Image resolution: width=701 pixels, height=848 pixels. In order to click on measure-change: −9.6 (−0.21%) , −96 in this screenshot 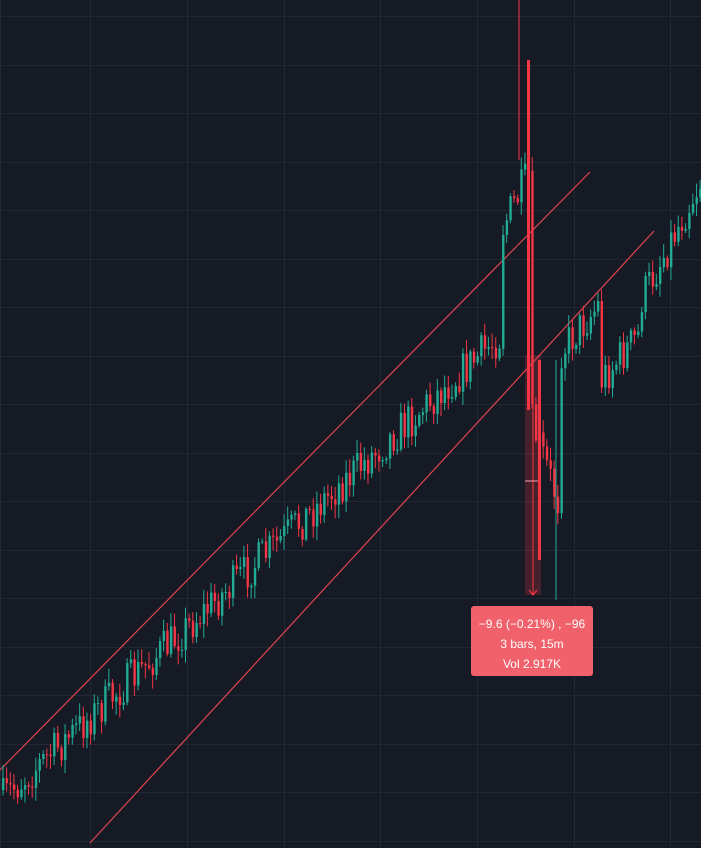, I will do `click(532, 624)`.